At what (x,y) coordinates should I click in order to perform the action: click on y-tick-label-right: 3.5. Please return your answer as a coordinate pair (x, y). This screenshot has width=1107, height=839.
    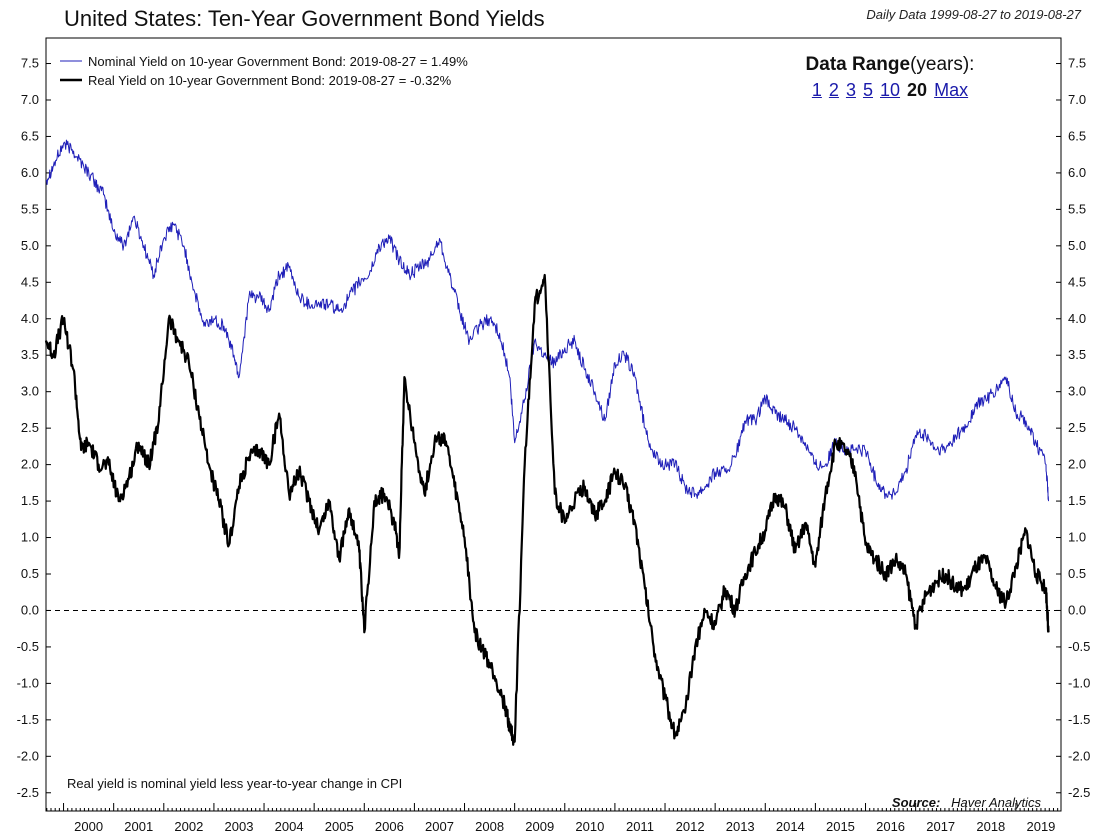
    Looking at the image, I should click on (1077, 354).